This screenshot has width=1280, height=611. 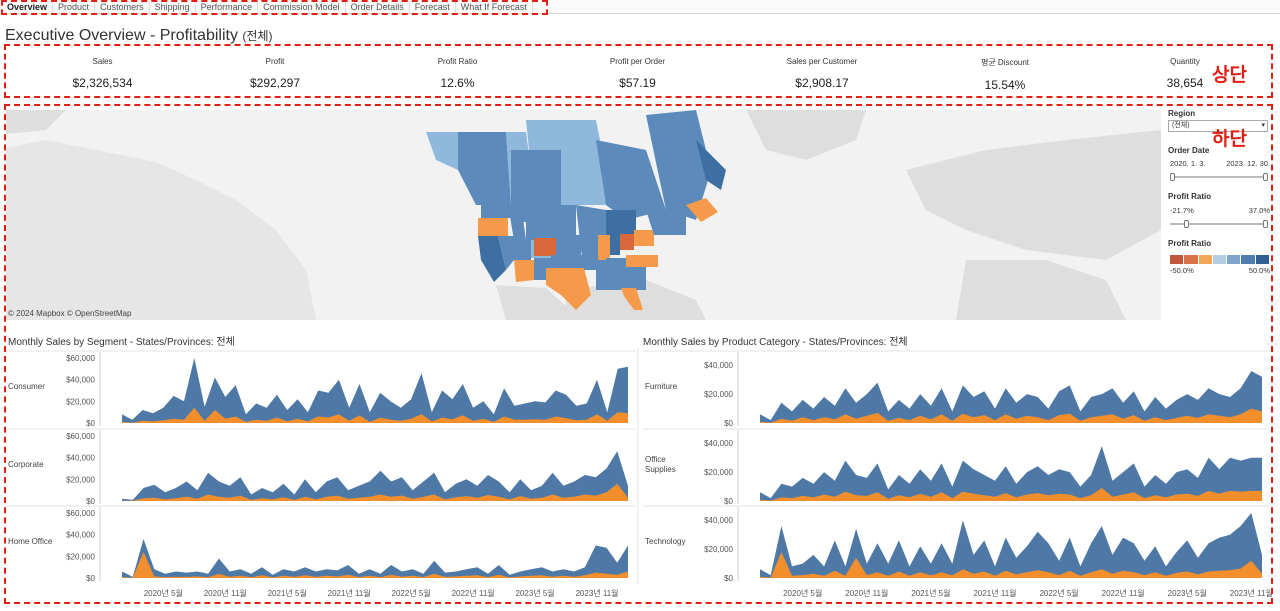 I want to click on usa-oregon, so click(x=493, y=227).